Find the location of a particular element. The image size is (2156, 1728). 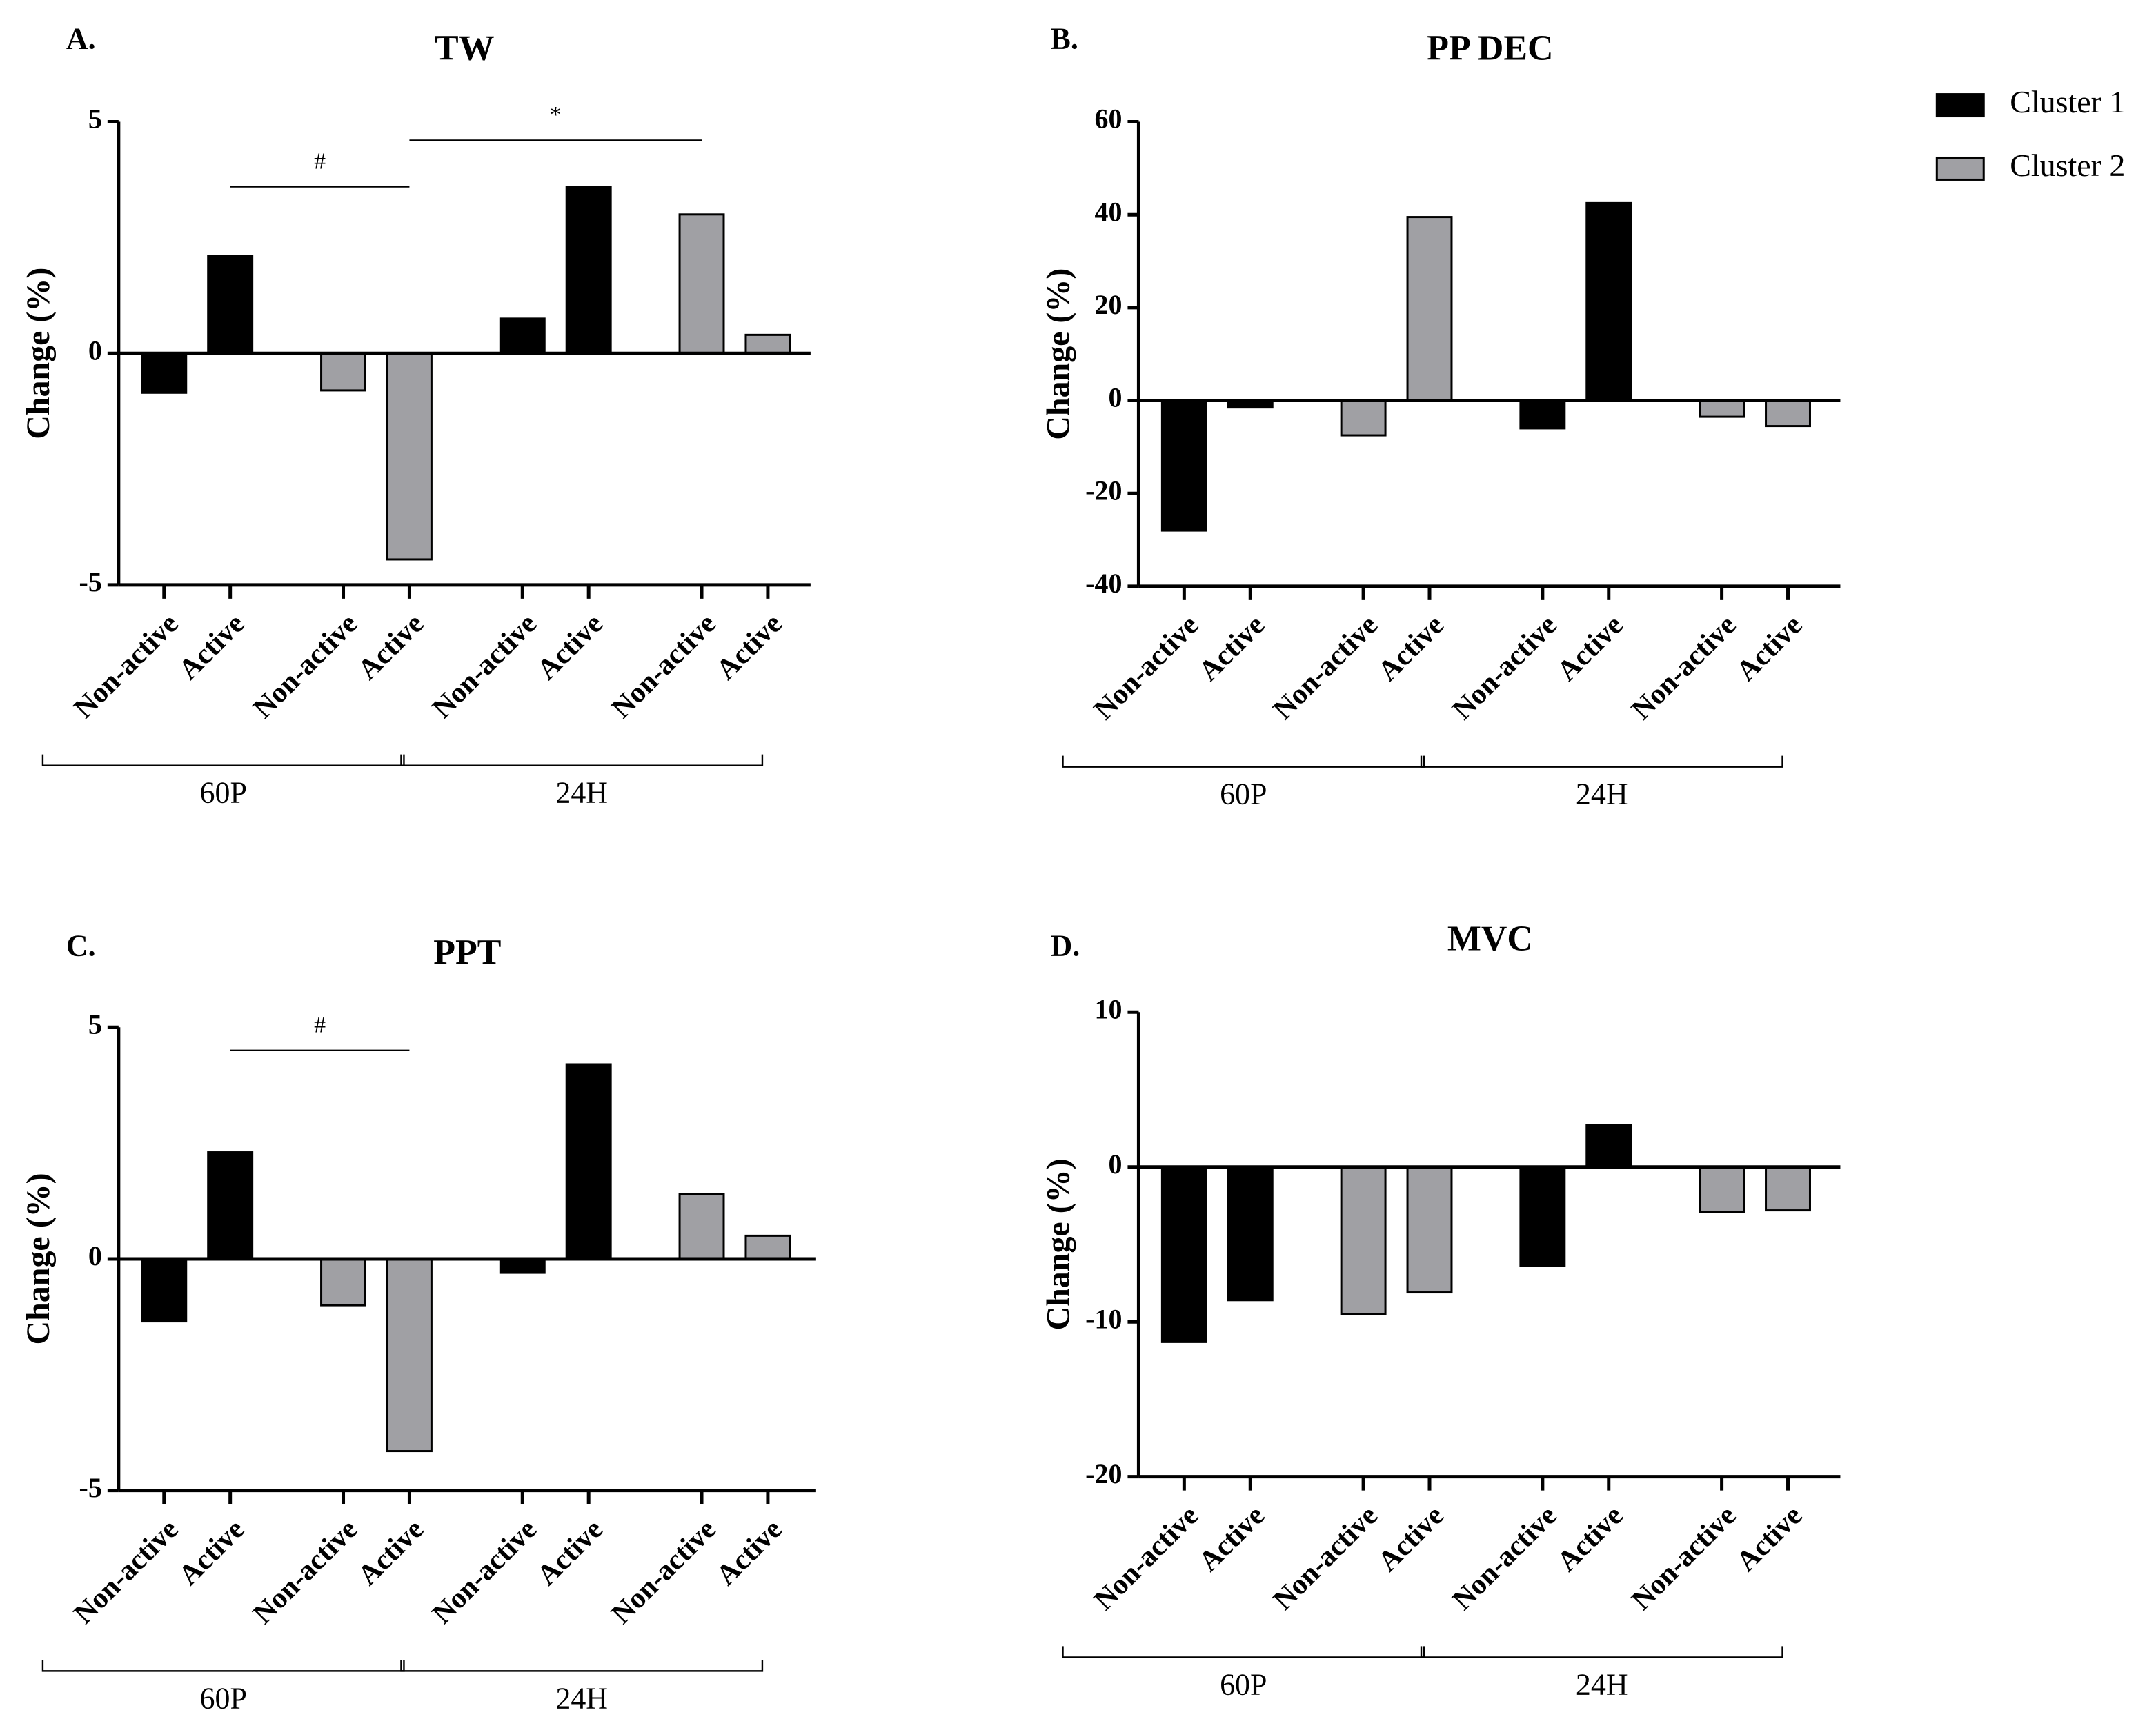

legend-label: Cluster 1 is located at coordinates (2067, 101).